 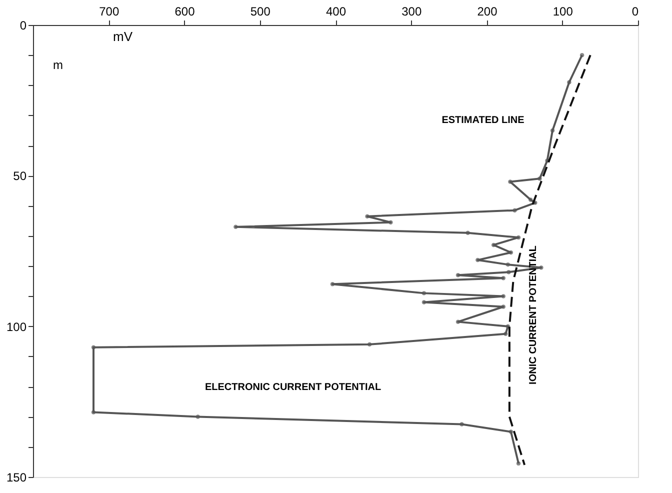 What do you see at coordinates (20, 176) in the screenshot?
I see `y-tick-label: 50` at bounding box center [20, 176].